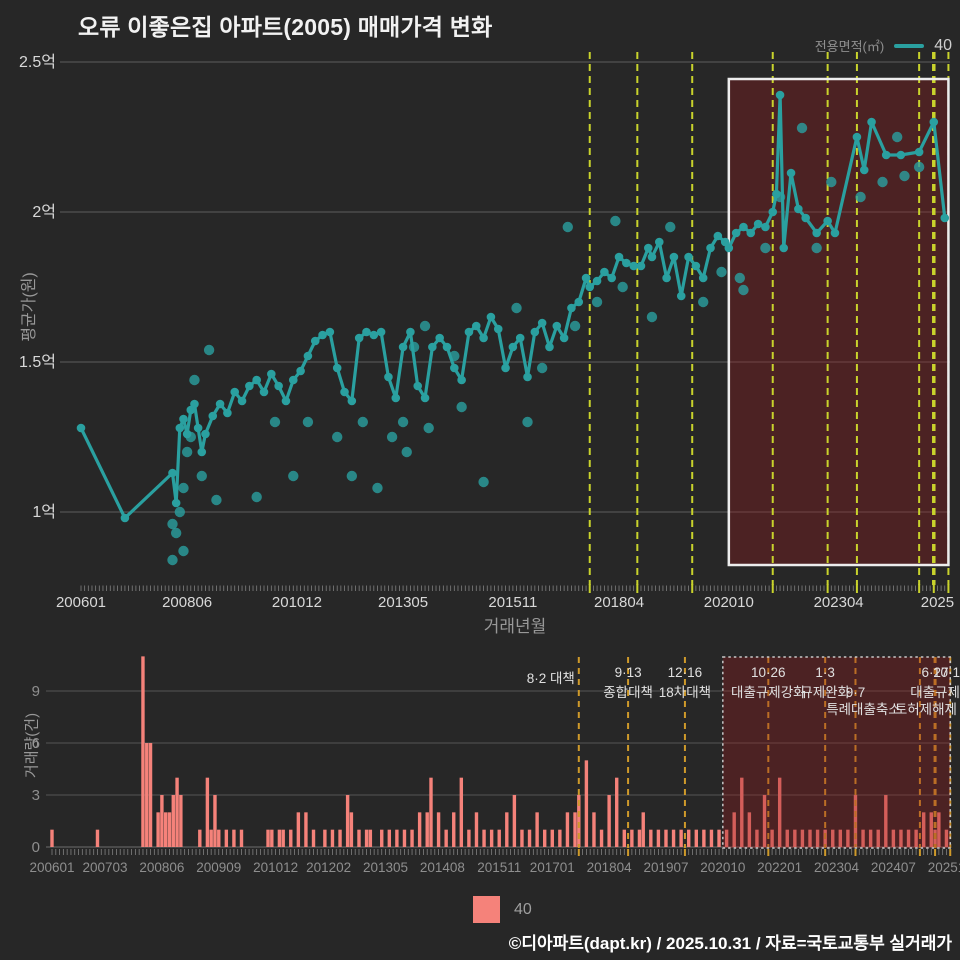  Describe the element at coordinates (502, 909) in the screenshot. I see `volume-legend: 40` at that location.